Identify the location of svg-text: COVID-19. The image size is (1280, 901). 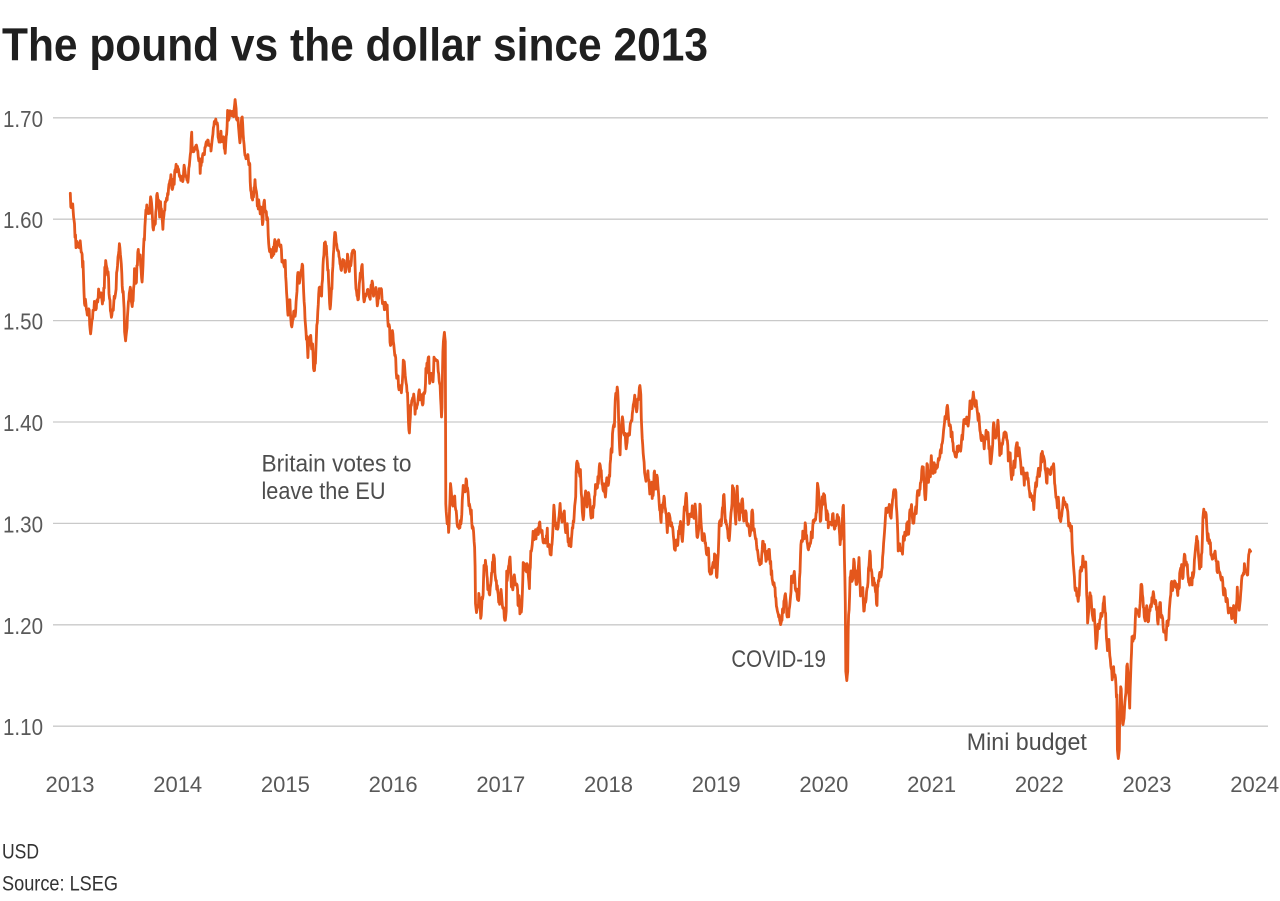
(778, 659).